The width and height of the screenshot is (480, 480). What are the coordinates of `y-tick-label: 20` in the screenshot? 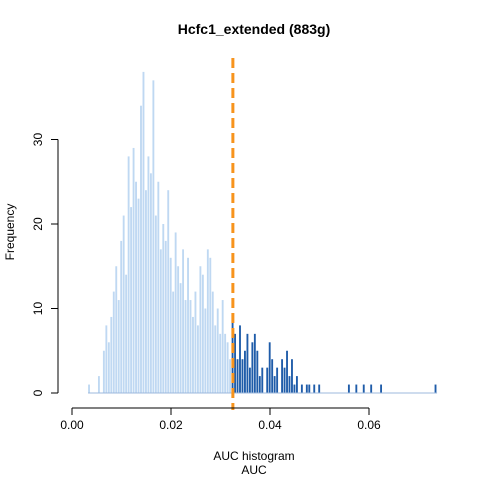 It's located at (38, 224).